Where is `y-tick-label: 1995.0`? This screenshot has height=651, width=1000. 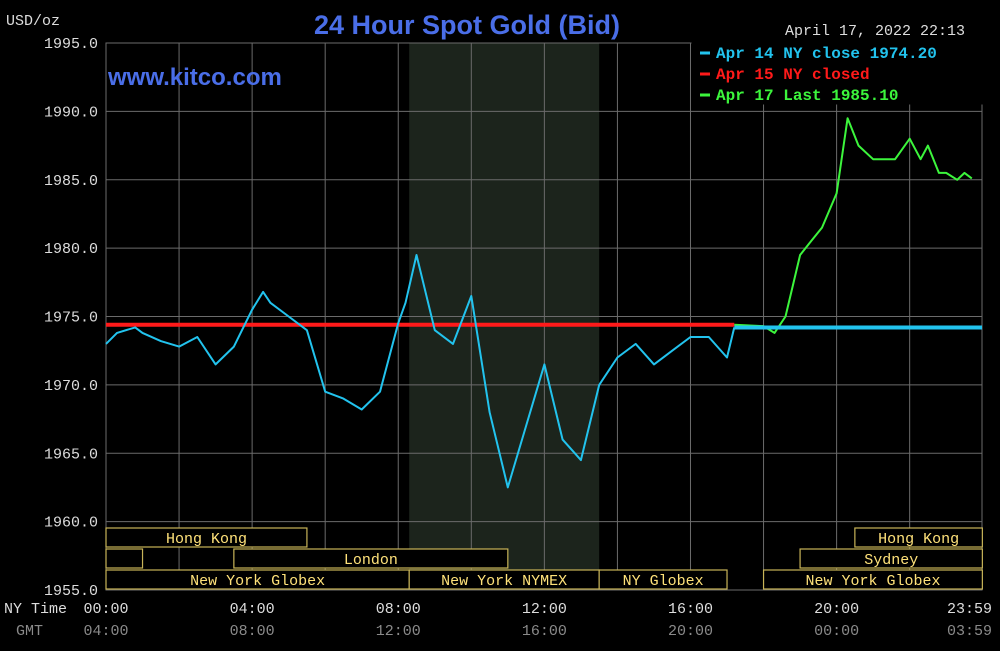
y-tick-label: 1995.0 is located at coordinates (71, 44).